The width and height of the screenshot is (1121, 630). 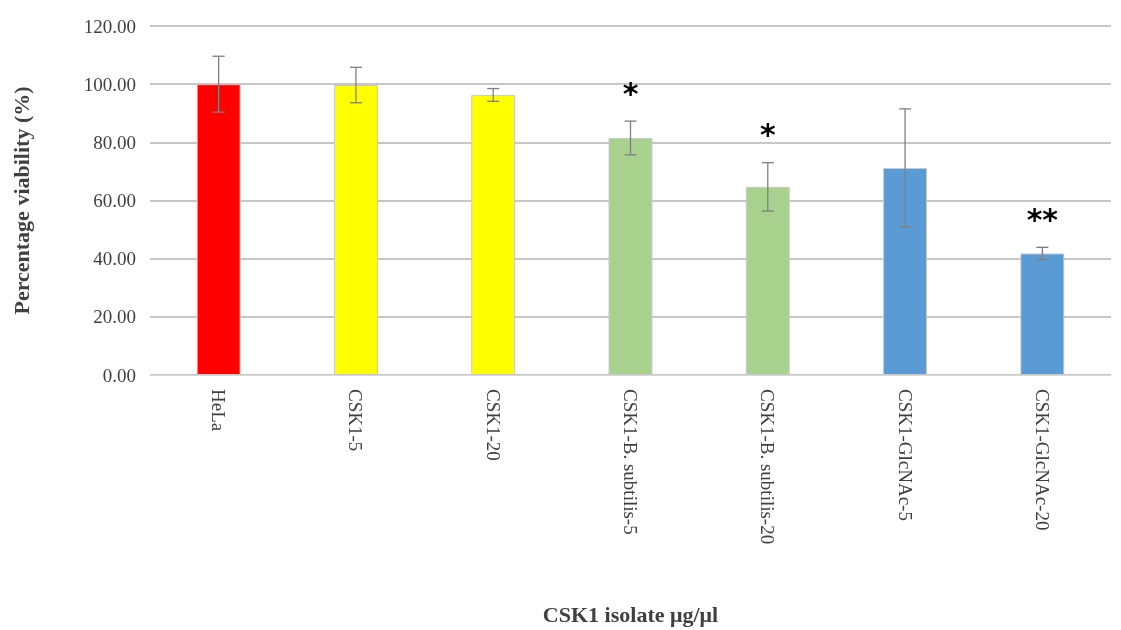 What do you see at coordinates (219, 410) in the screenshot?
I see `x-tick-label: HeLa` at bounding box center [219, 410].